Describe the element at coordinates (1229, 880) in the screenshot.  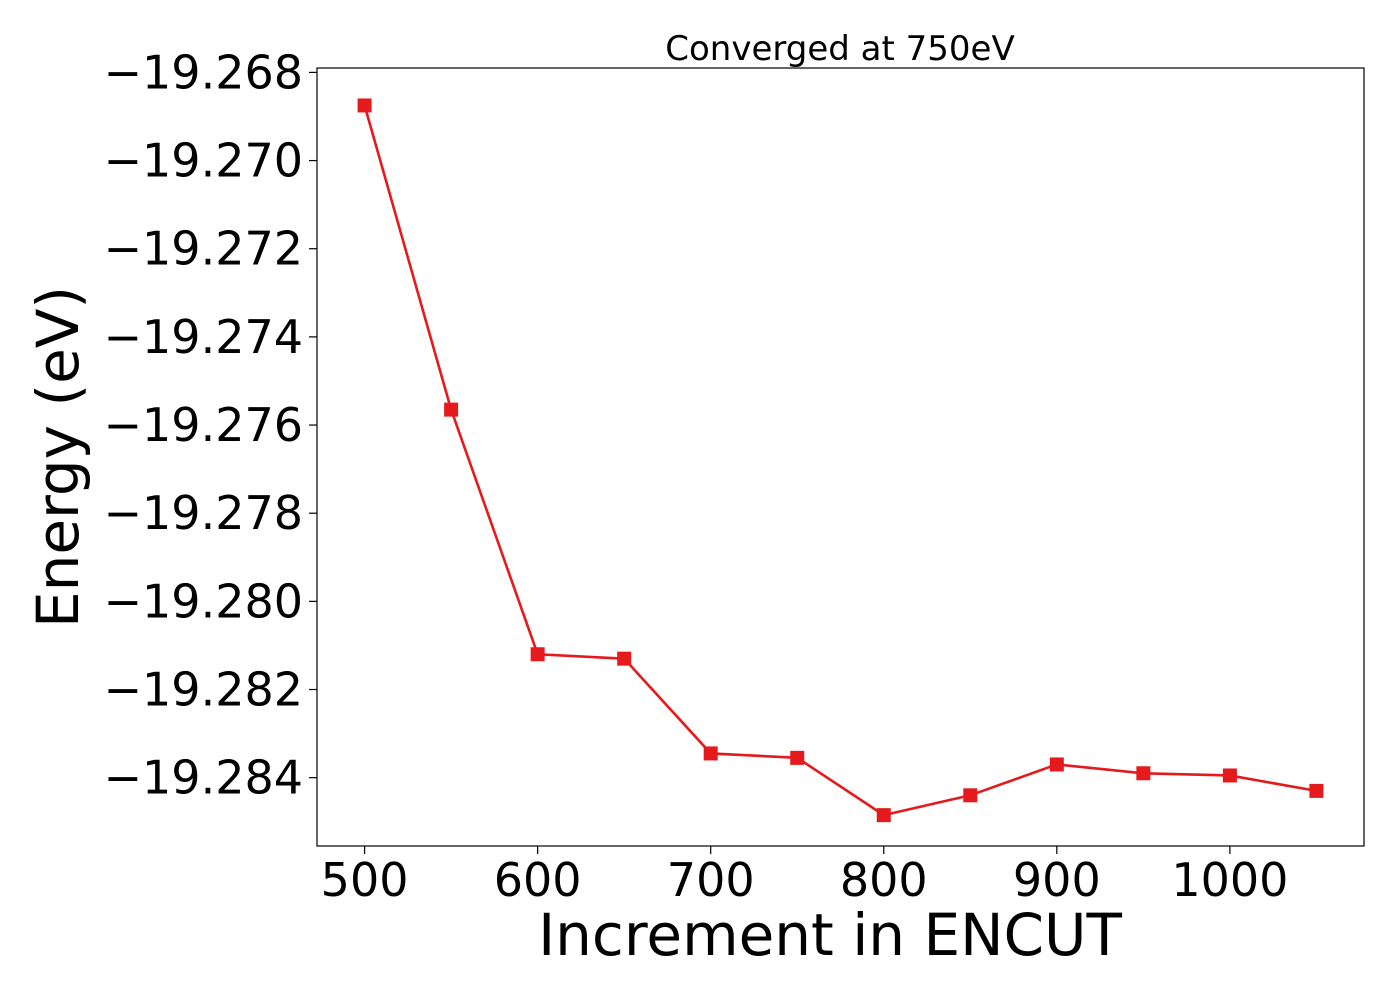
I see `x-tick-label: 1000` at that location.